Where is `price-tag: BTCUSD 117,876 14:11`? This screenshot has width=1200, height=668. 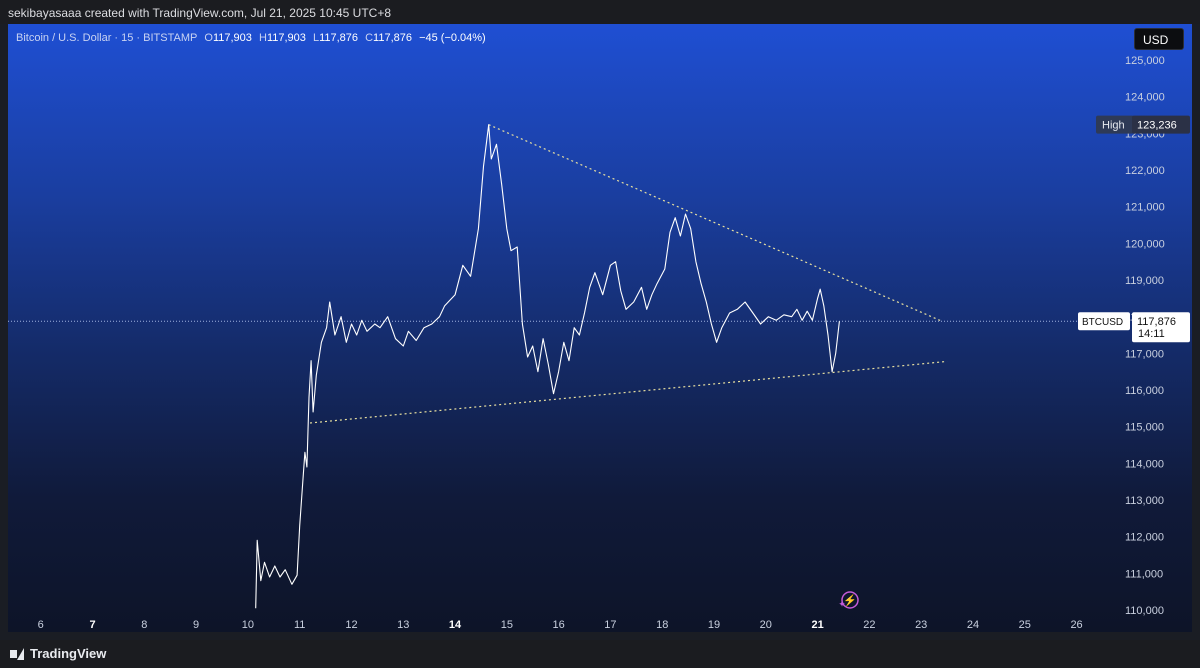 price-tag: BTCUSD 117,876 14:11 is located at coordinates (1134, 327).